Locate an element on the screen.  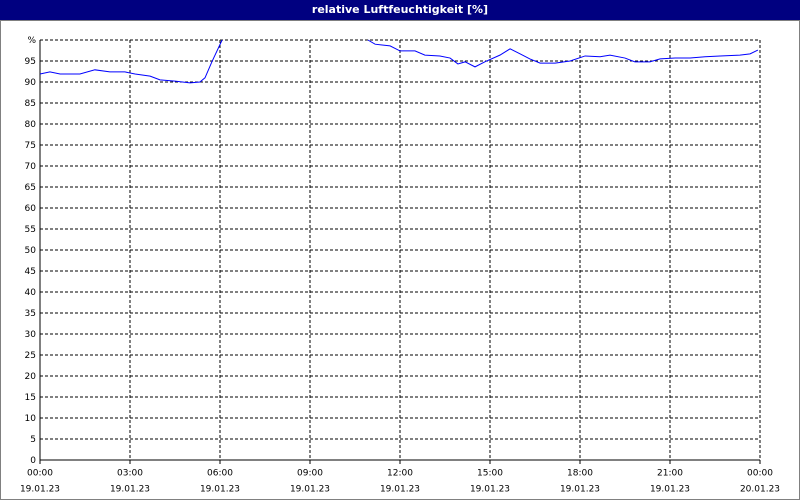
chart-title: relative Luftfeuchtigkeit [%] is located at coordinates (400, 9).